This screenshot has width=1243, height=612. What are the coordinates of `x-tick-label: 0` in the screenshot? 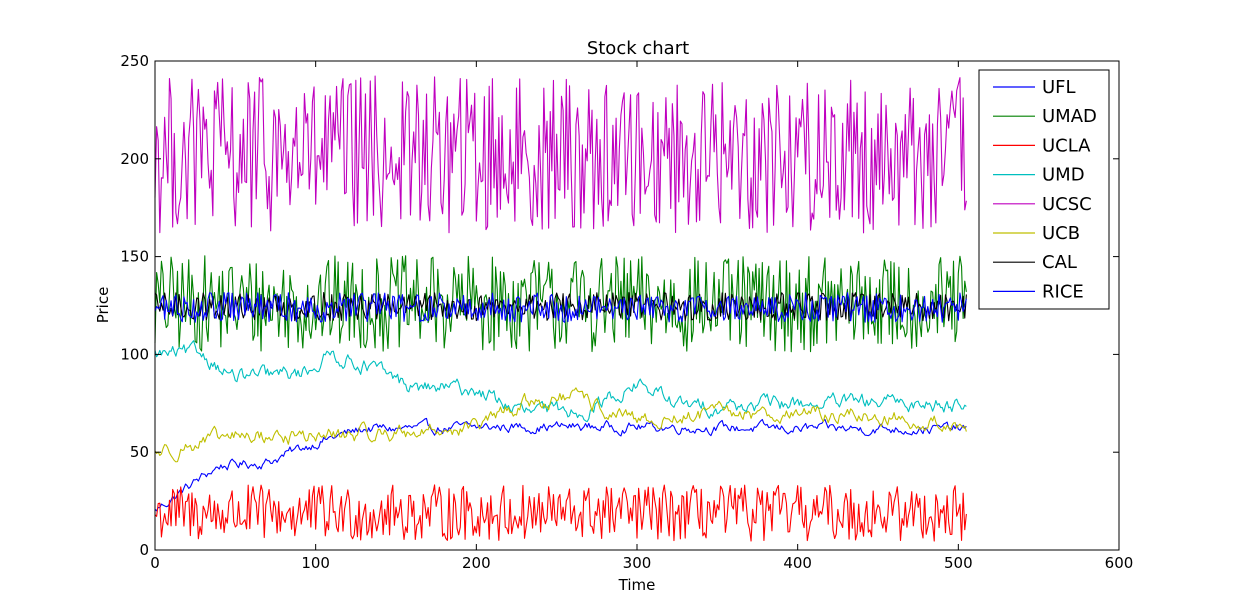 It's located at (155, 563).